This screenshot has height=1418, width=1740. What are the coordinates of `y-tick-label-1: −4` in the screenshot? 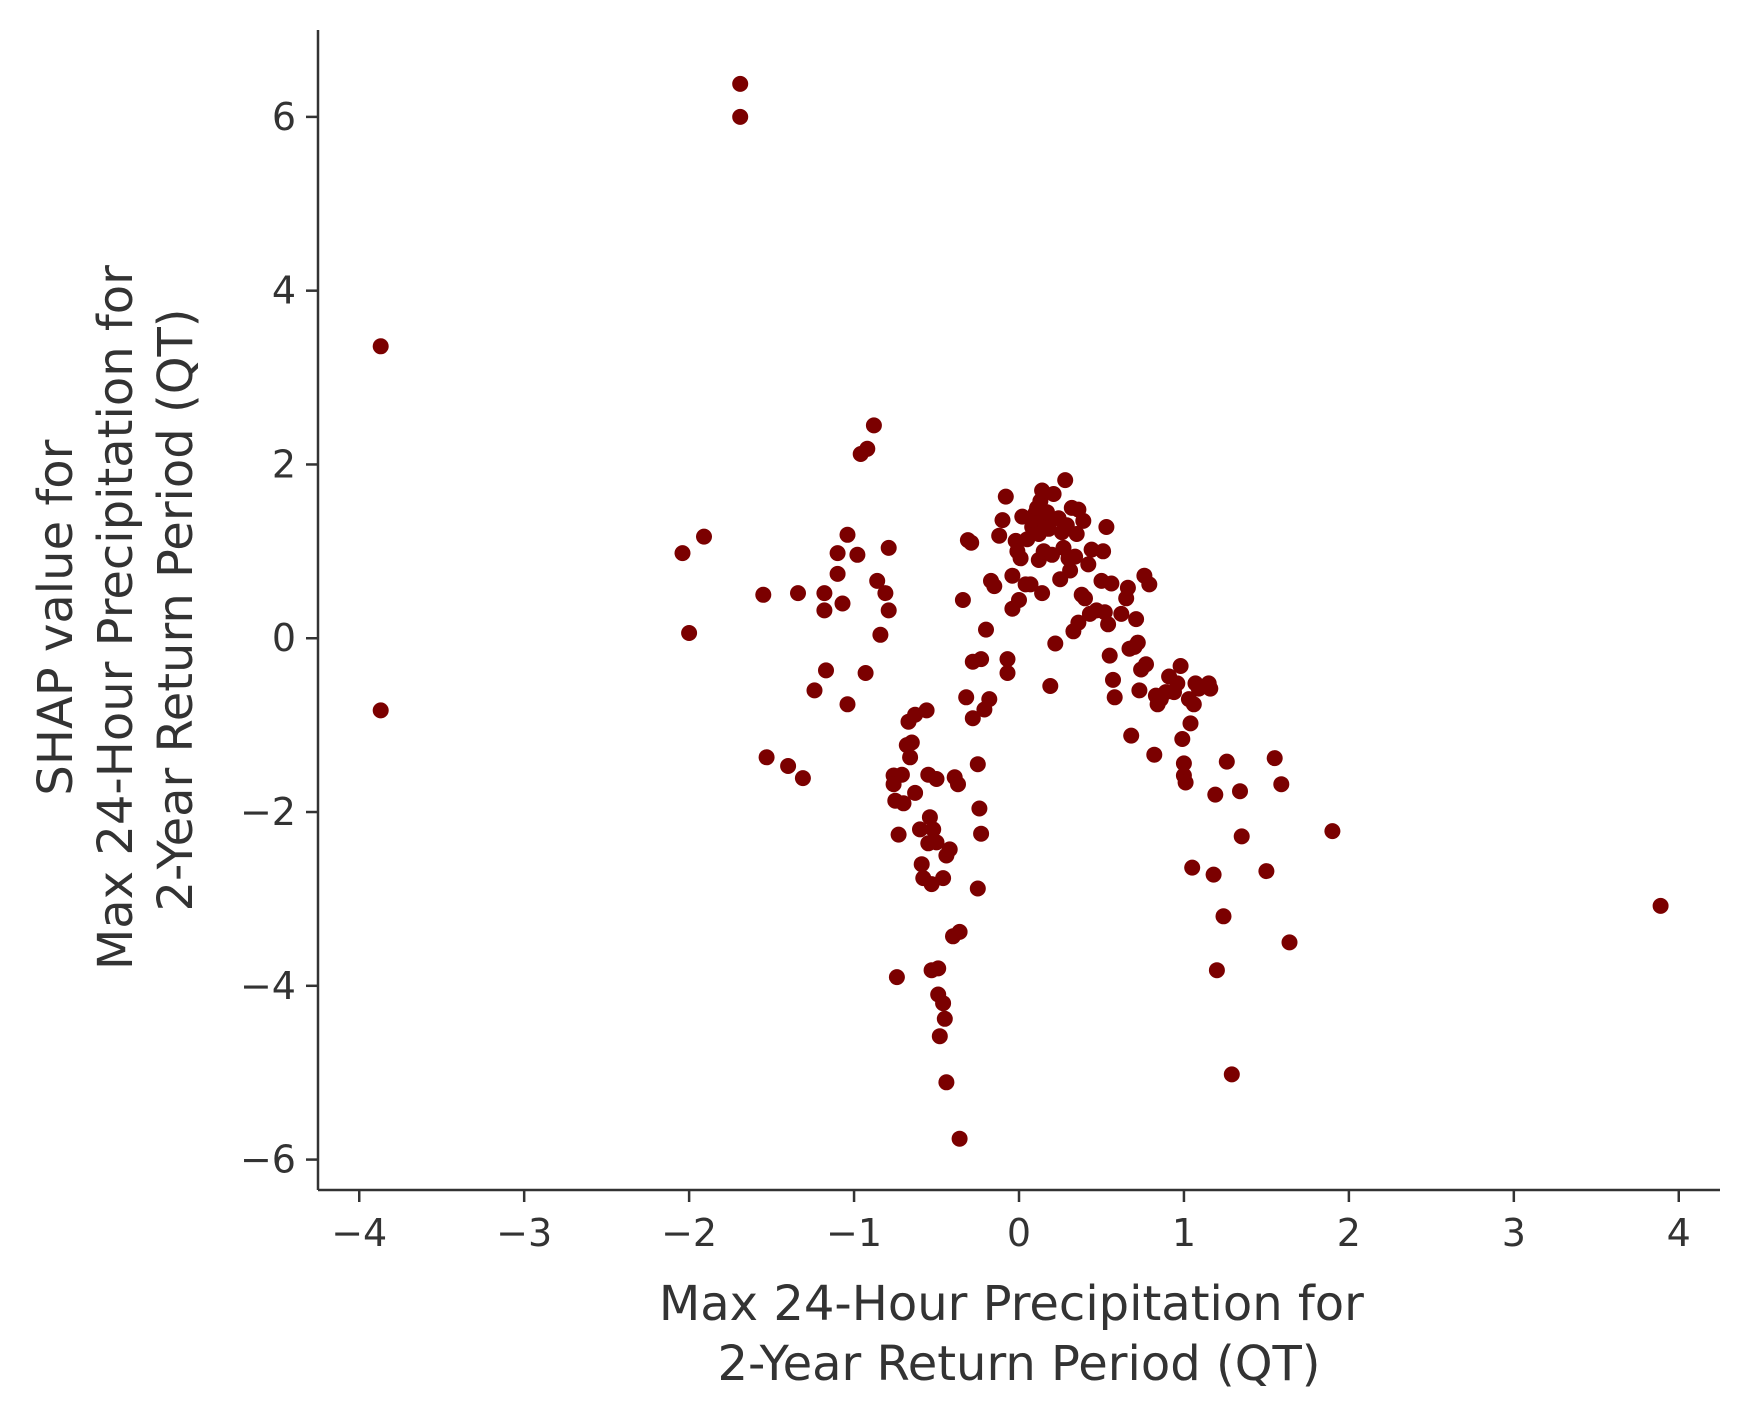 It's located at (268, 986).